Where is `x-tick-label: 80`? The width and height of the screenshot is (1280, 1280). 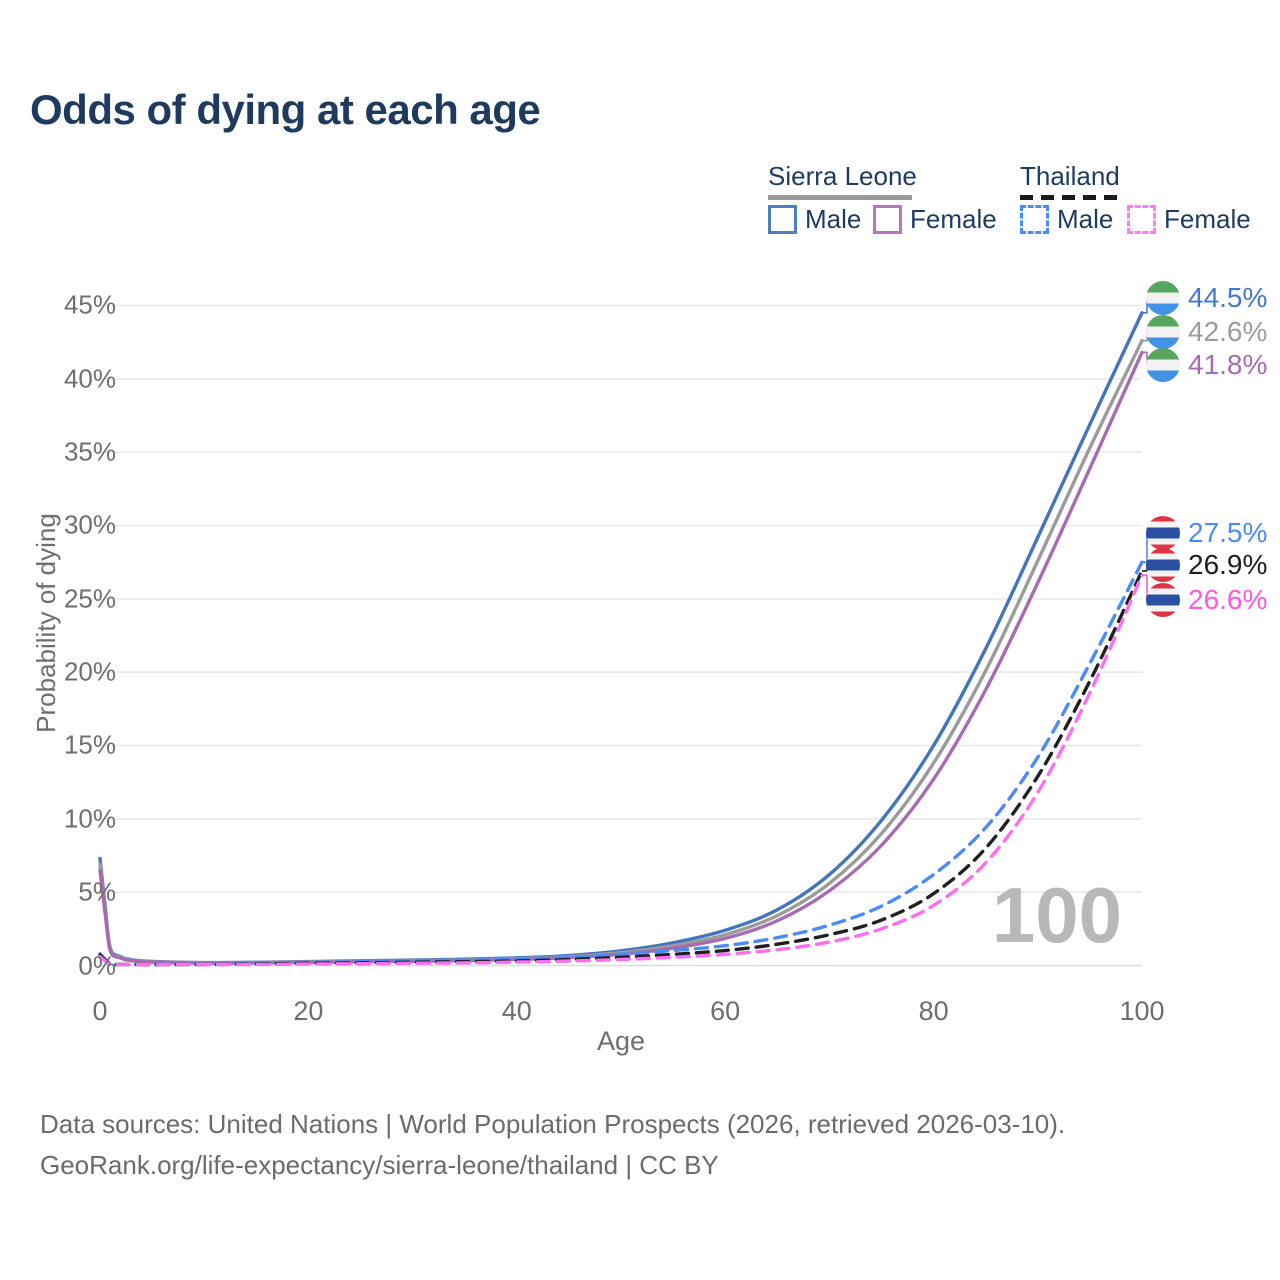 x-tick-label: 80 is located at coordinates (933, 1011).